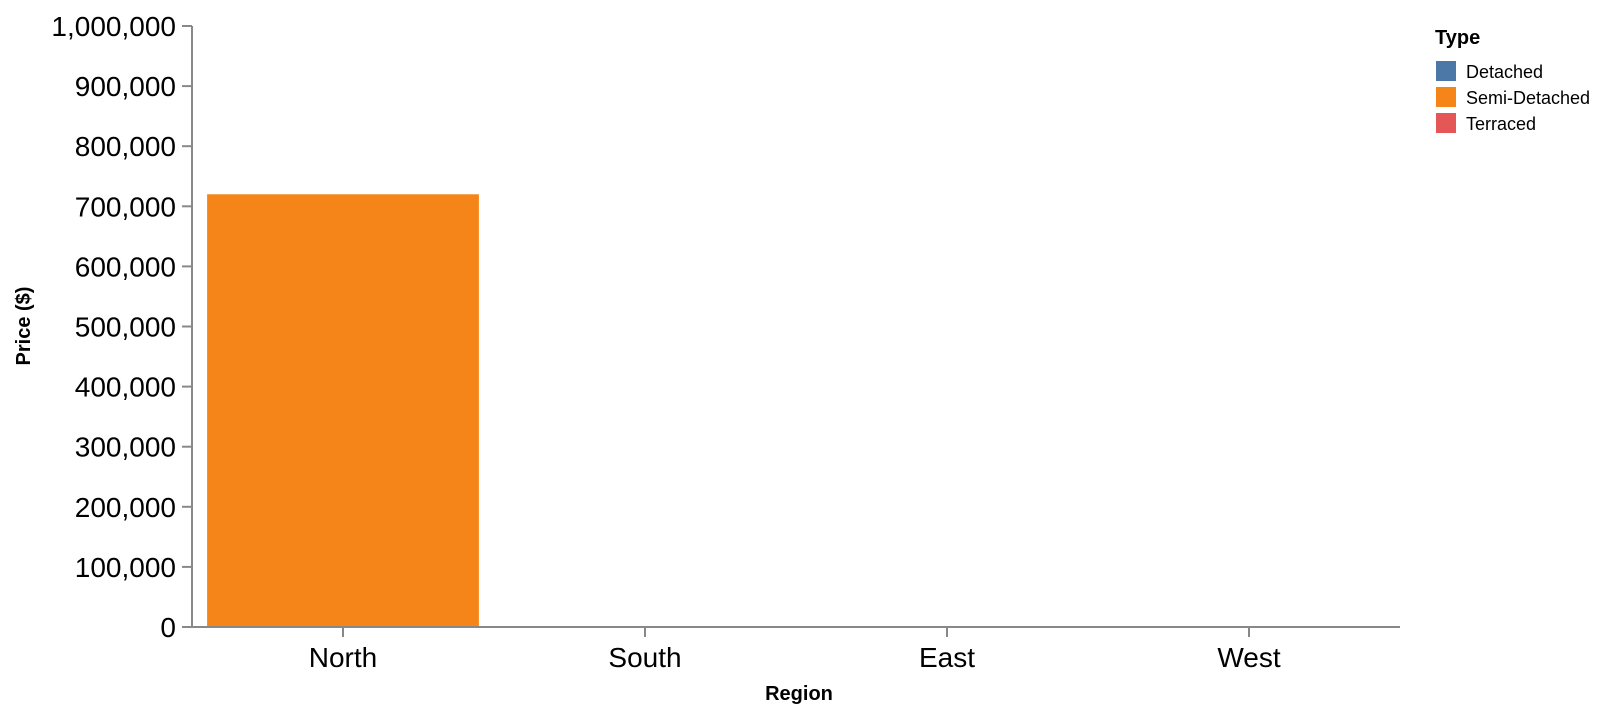  What do you see at coordinates (947, 657) in the screenshot?
I see `x-tick-label: East` at bounding box center [947, 657].